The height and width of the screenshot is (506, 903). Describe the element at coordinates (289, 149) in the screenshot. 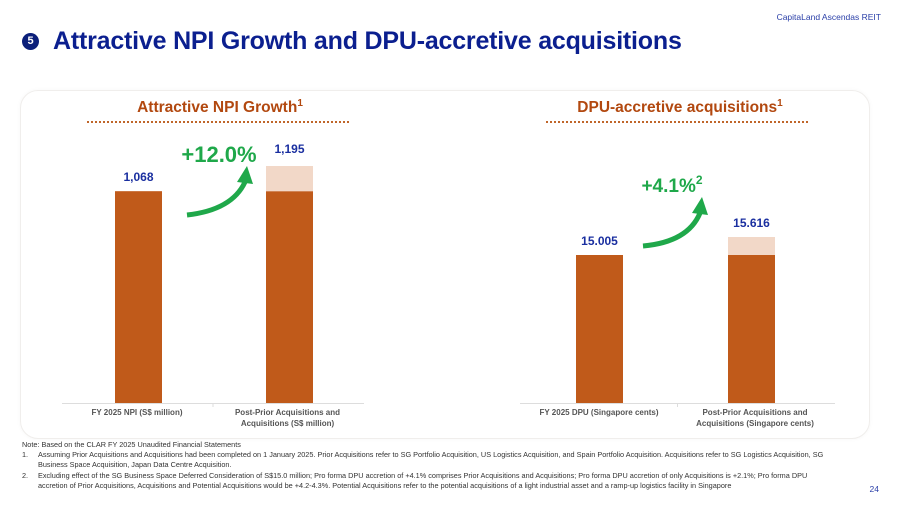

I see `npi-value-label-1: 1,195` at that location.